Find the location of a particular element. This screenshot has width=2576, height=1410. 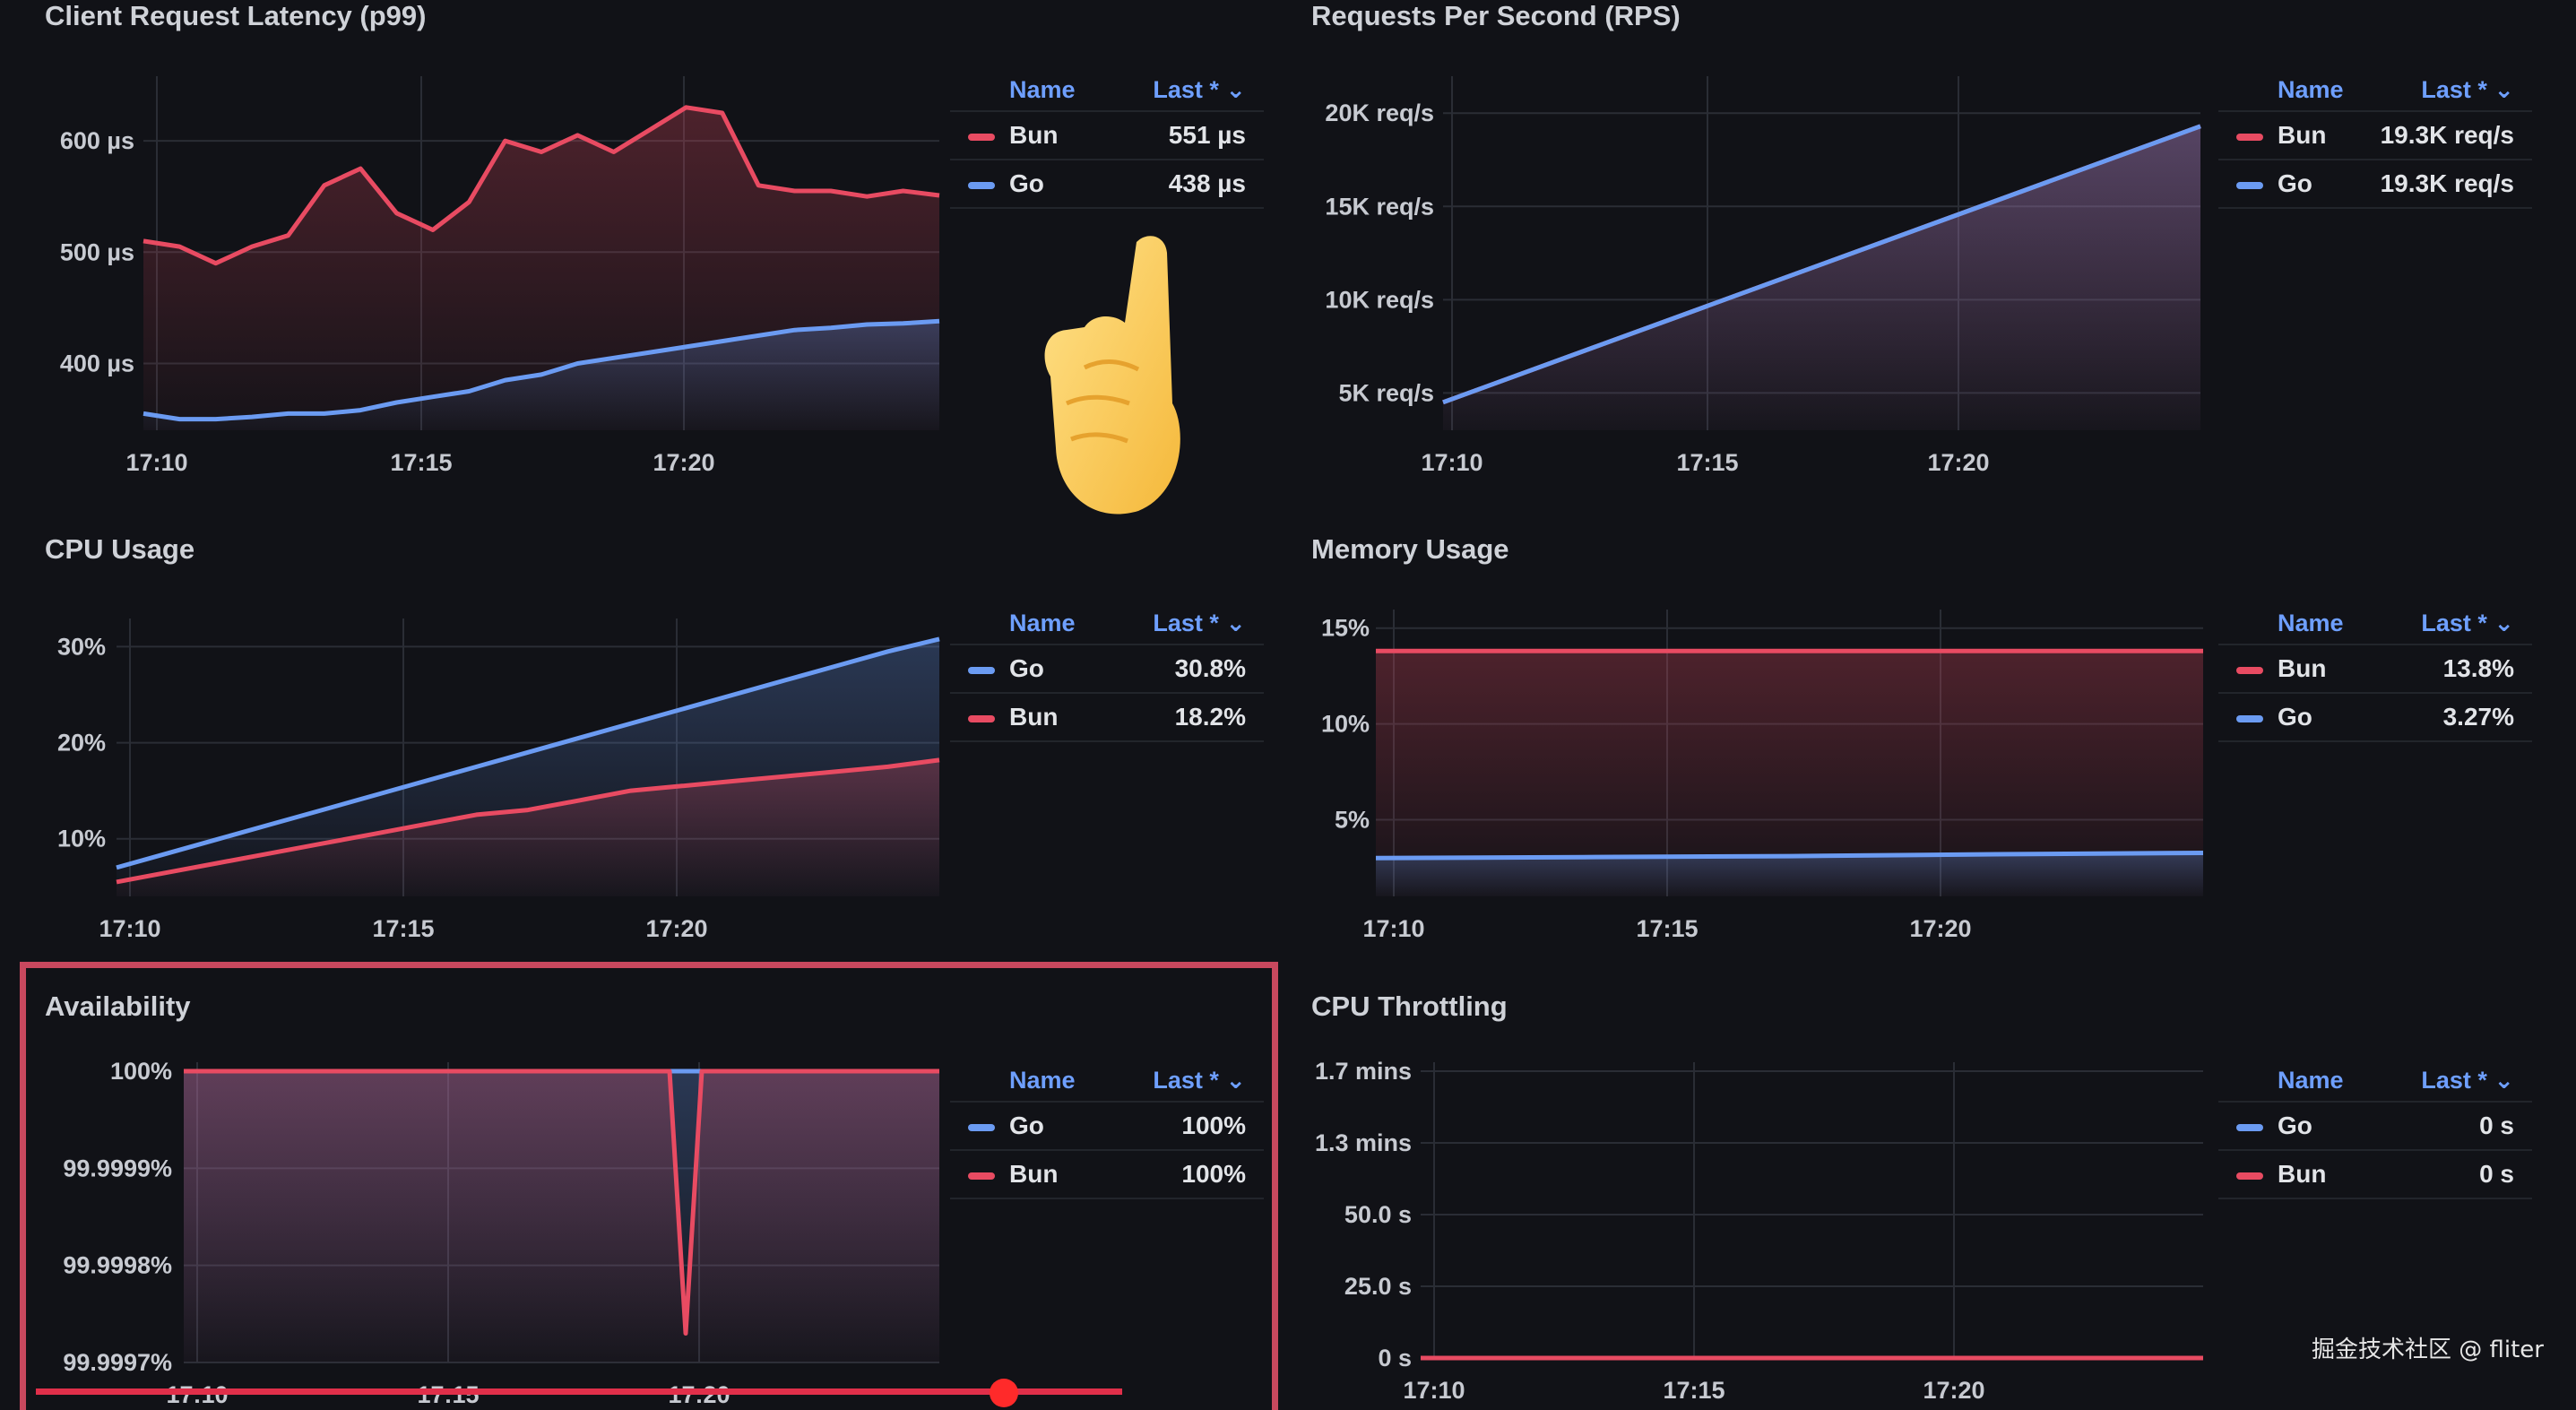

y-tick-label: 1.3 mins is located at coordinates (1363, 1142).